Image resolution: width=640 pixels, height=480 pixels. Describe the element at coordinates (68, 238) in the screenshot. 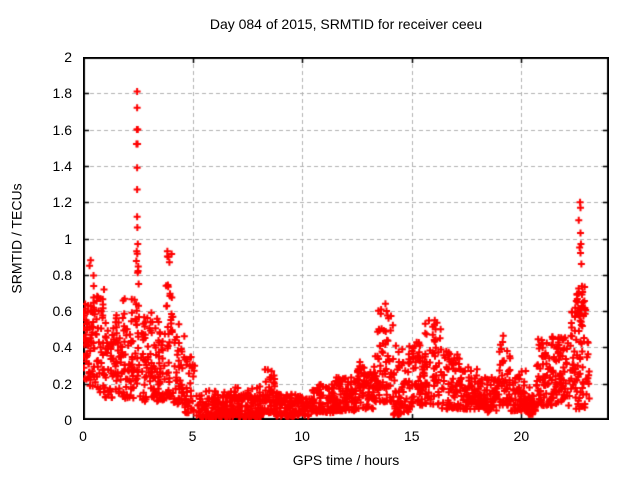

I see `y-tick-label: 1` at that location.